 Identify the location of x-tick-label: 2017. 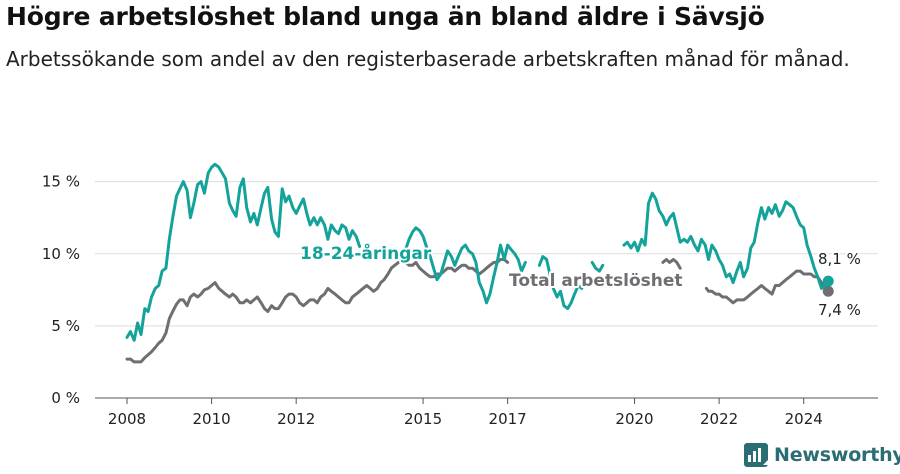
(508, 419).